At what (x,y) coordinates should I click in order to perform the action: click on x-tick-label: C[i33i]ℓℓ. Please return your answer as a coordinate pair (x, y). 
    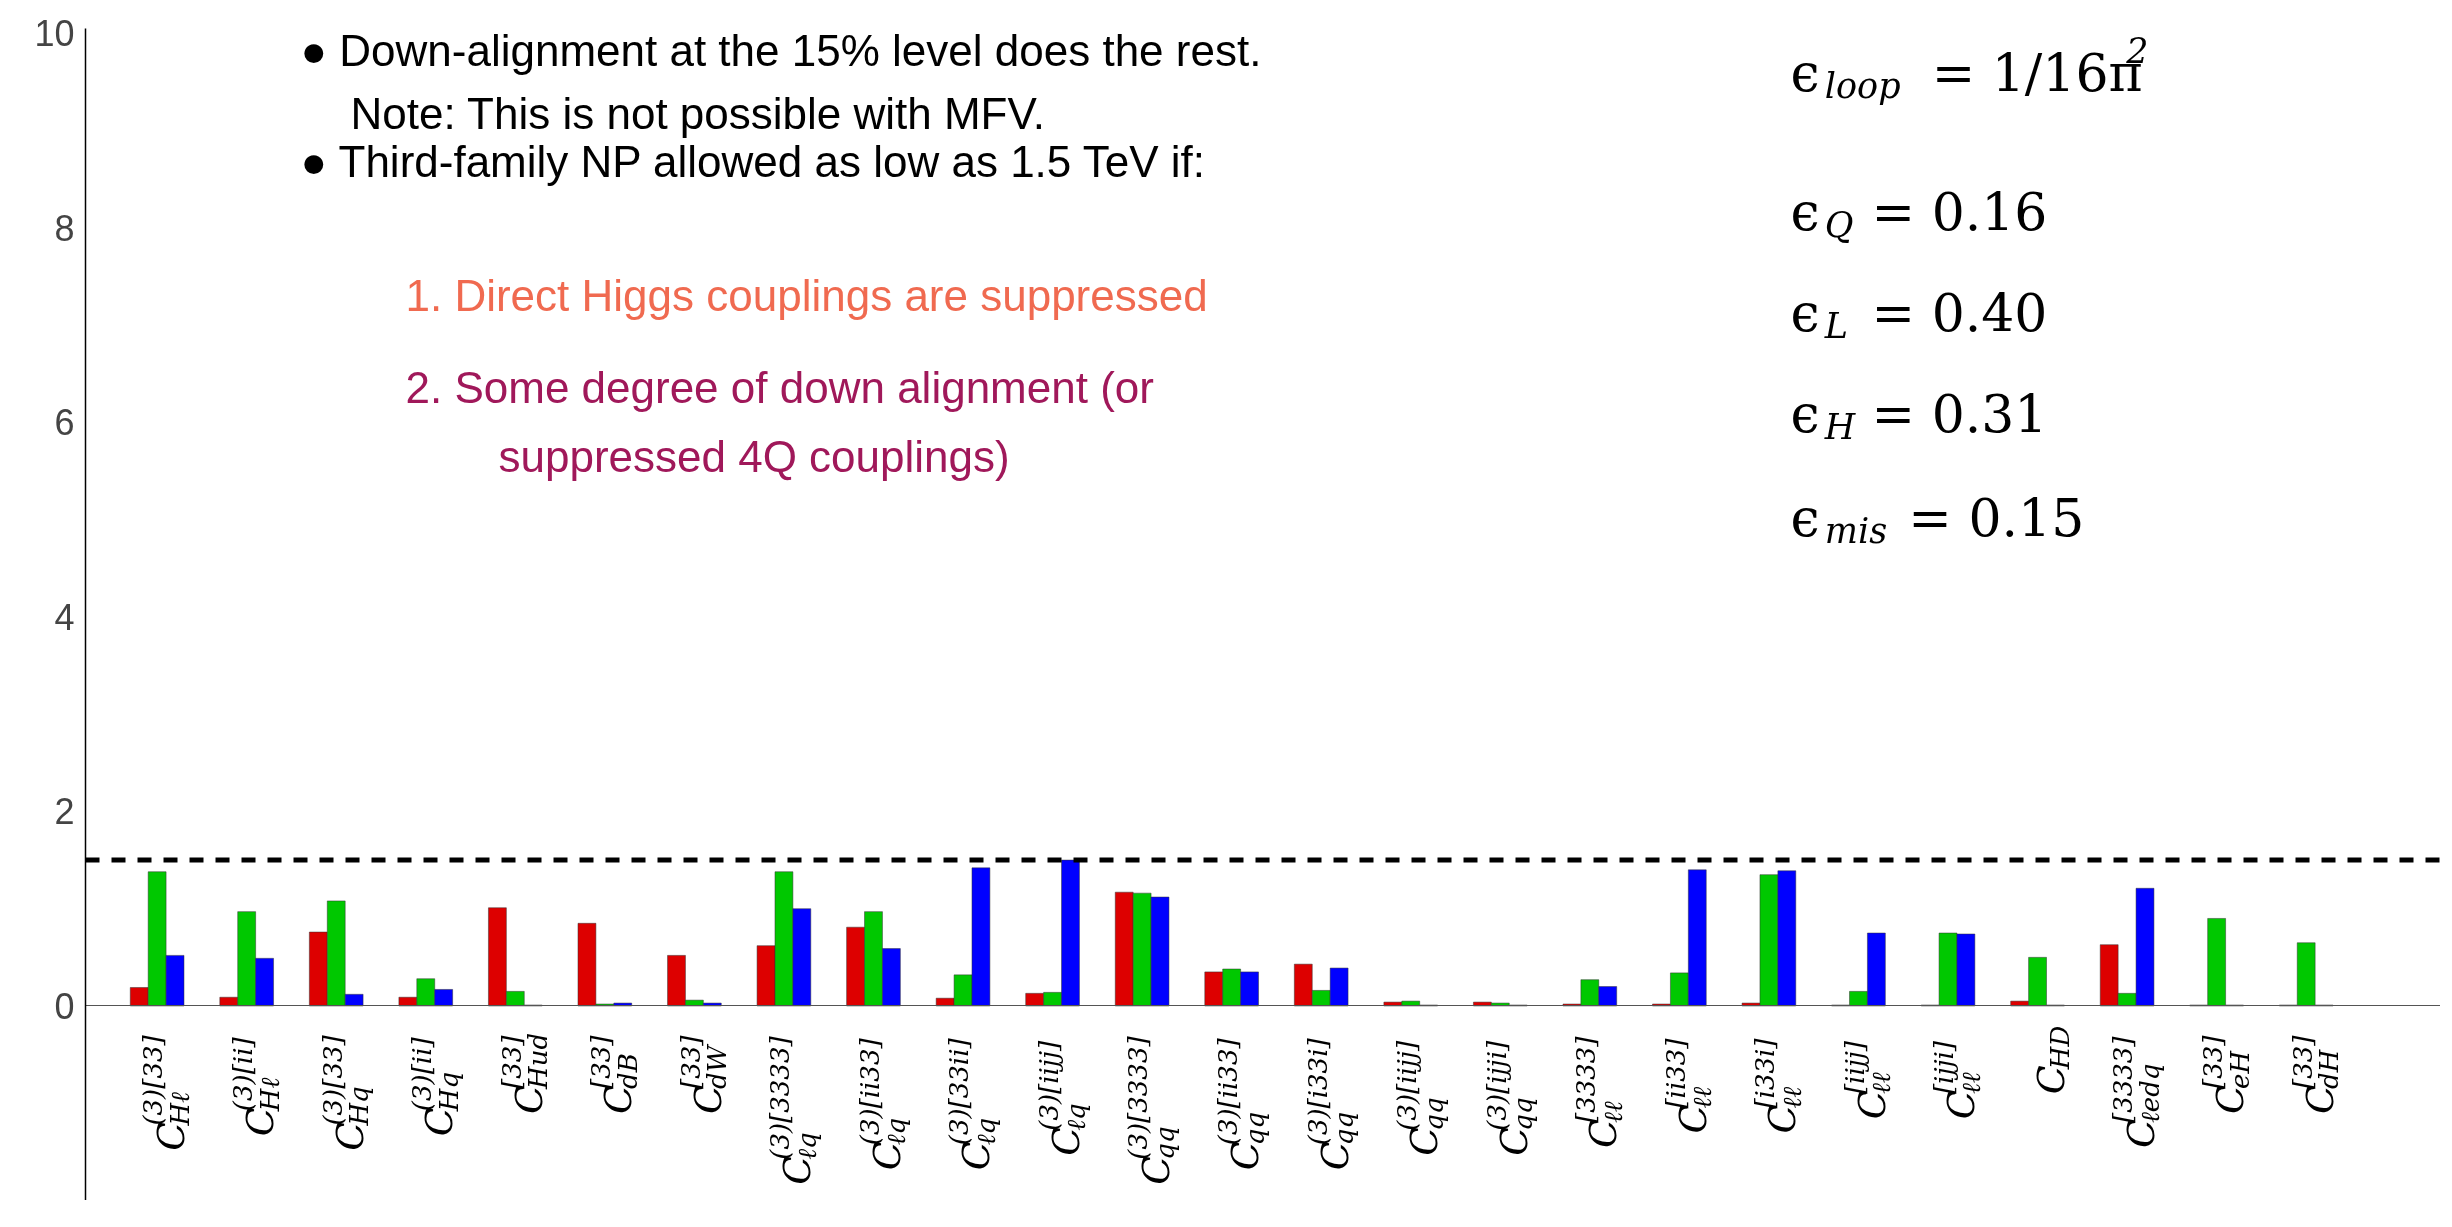
    Looking at the image, I should click on (1778, 1085).